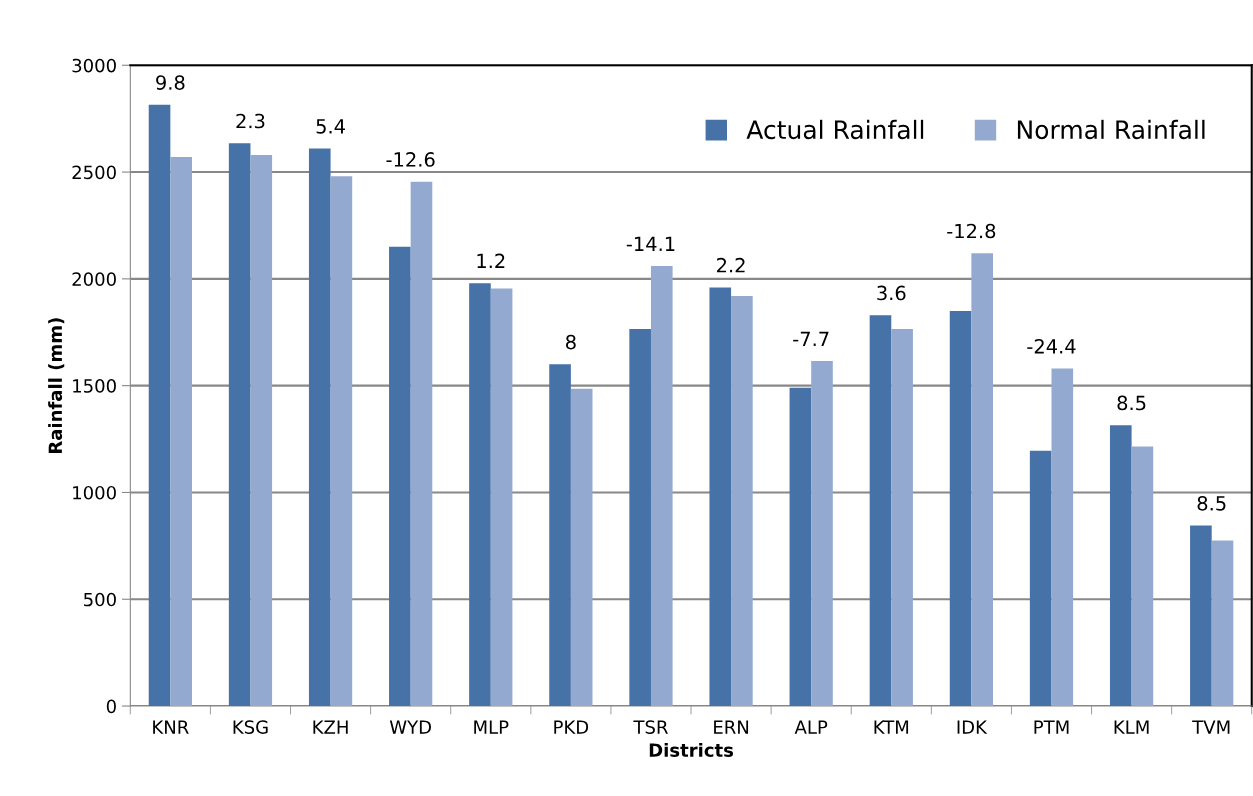 The height and width of the screenshot is (796, 1253). What do you see at coordinates (571, 342) in the screenshot?
I see `annotation: 8` at bounding box center [571, 342].